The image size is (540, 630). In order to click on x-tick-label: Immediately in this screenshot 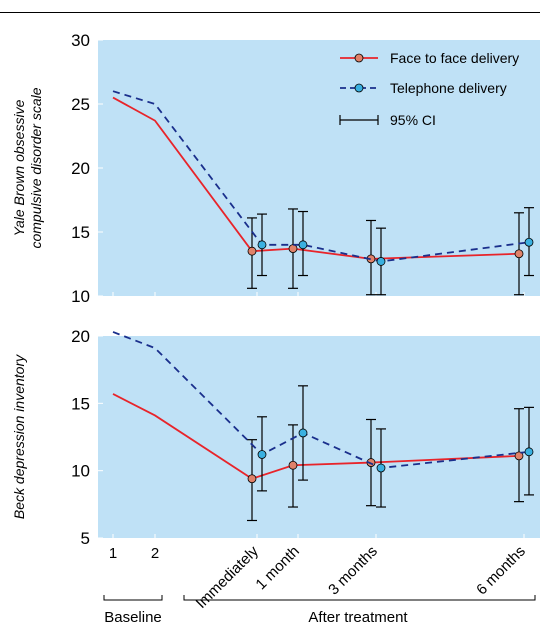, I will do `click(228, 577)`.